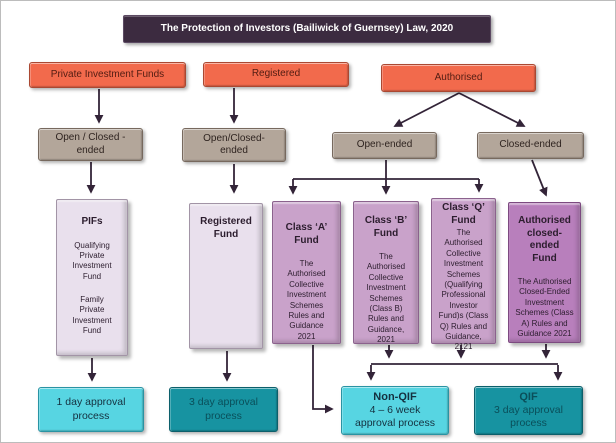 This screenshot has width=616, height=443. What do you see at coordinates (226, 228) in the screenshot?
I see `fund-title: Registered Fund` at bounding box center [226, 228].